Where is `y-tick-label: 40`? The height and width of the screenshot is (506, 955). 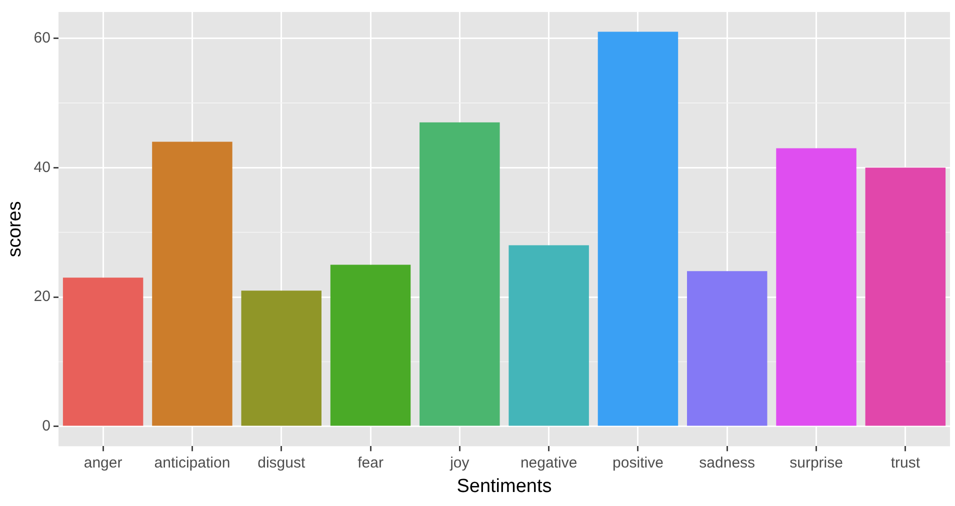
y-tick-label: 40 is located at coordinates (42, 167).